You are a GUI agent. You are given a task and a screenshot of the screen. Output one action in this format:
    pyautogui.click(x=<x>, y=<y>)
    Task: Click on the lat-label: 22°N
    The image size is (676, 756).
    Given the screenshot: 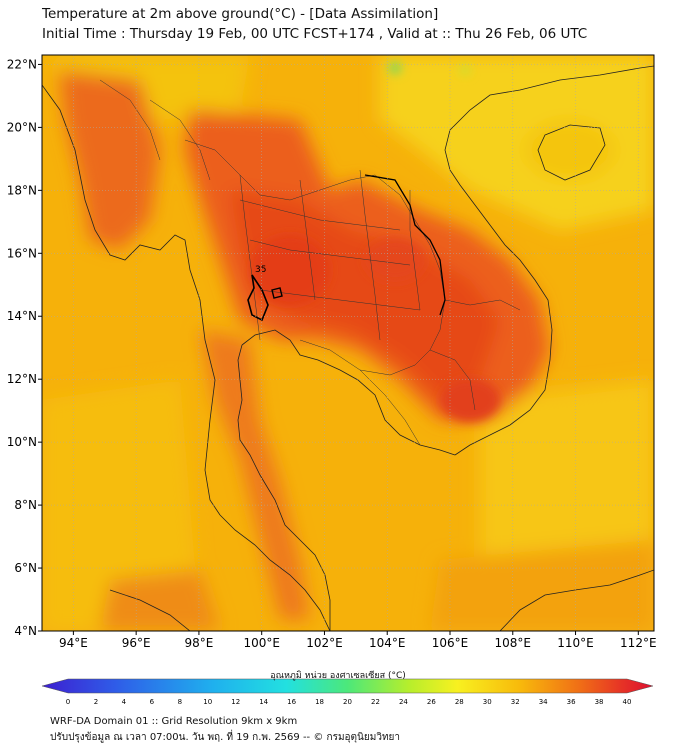 What is the action you would take?
    pyautogui.click(x=22, y=64)
    